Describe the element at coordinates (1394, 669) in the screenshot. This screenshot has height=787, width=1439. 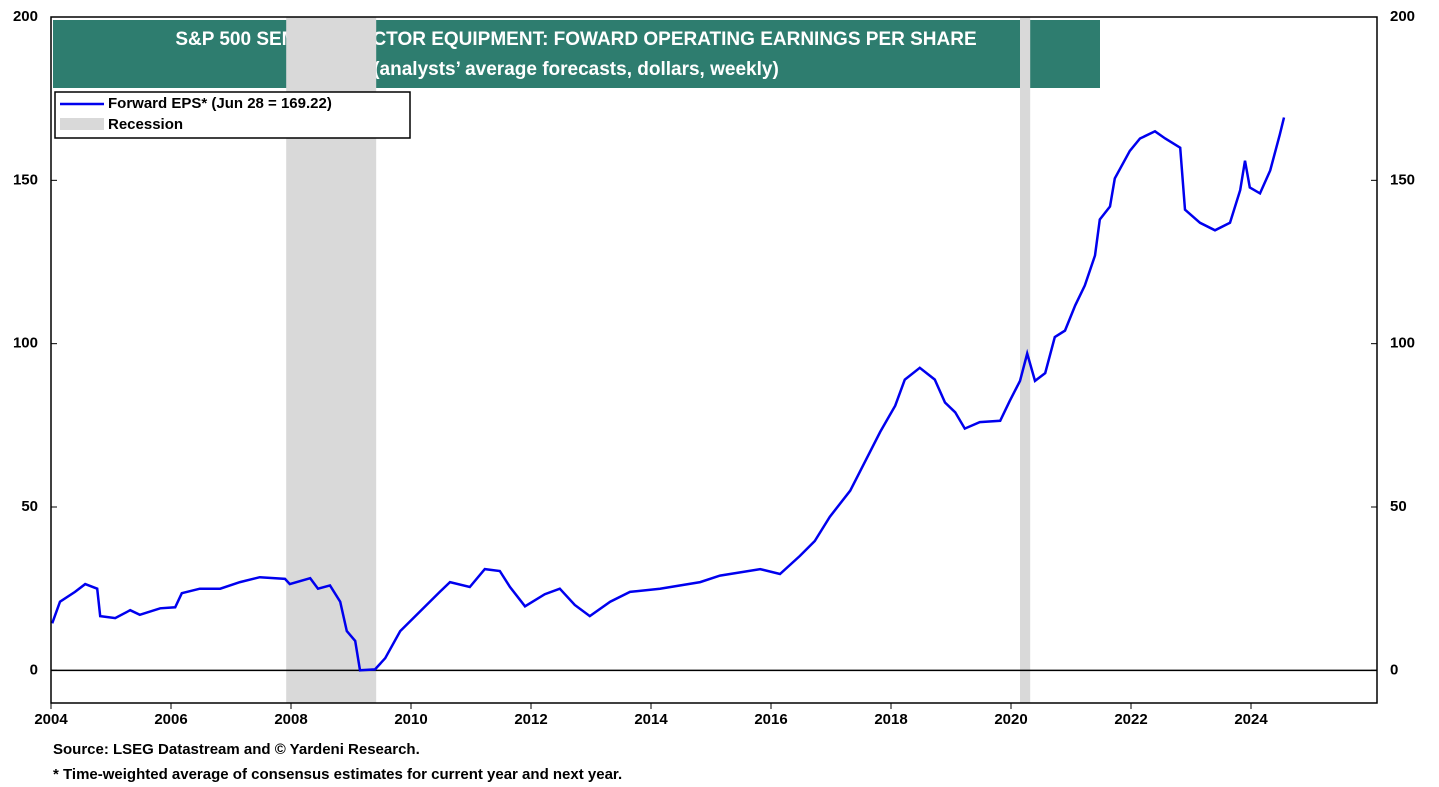
I see `y2-tick-label: 0` at that location.